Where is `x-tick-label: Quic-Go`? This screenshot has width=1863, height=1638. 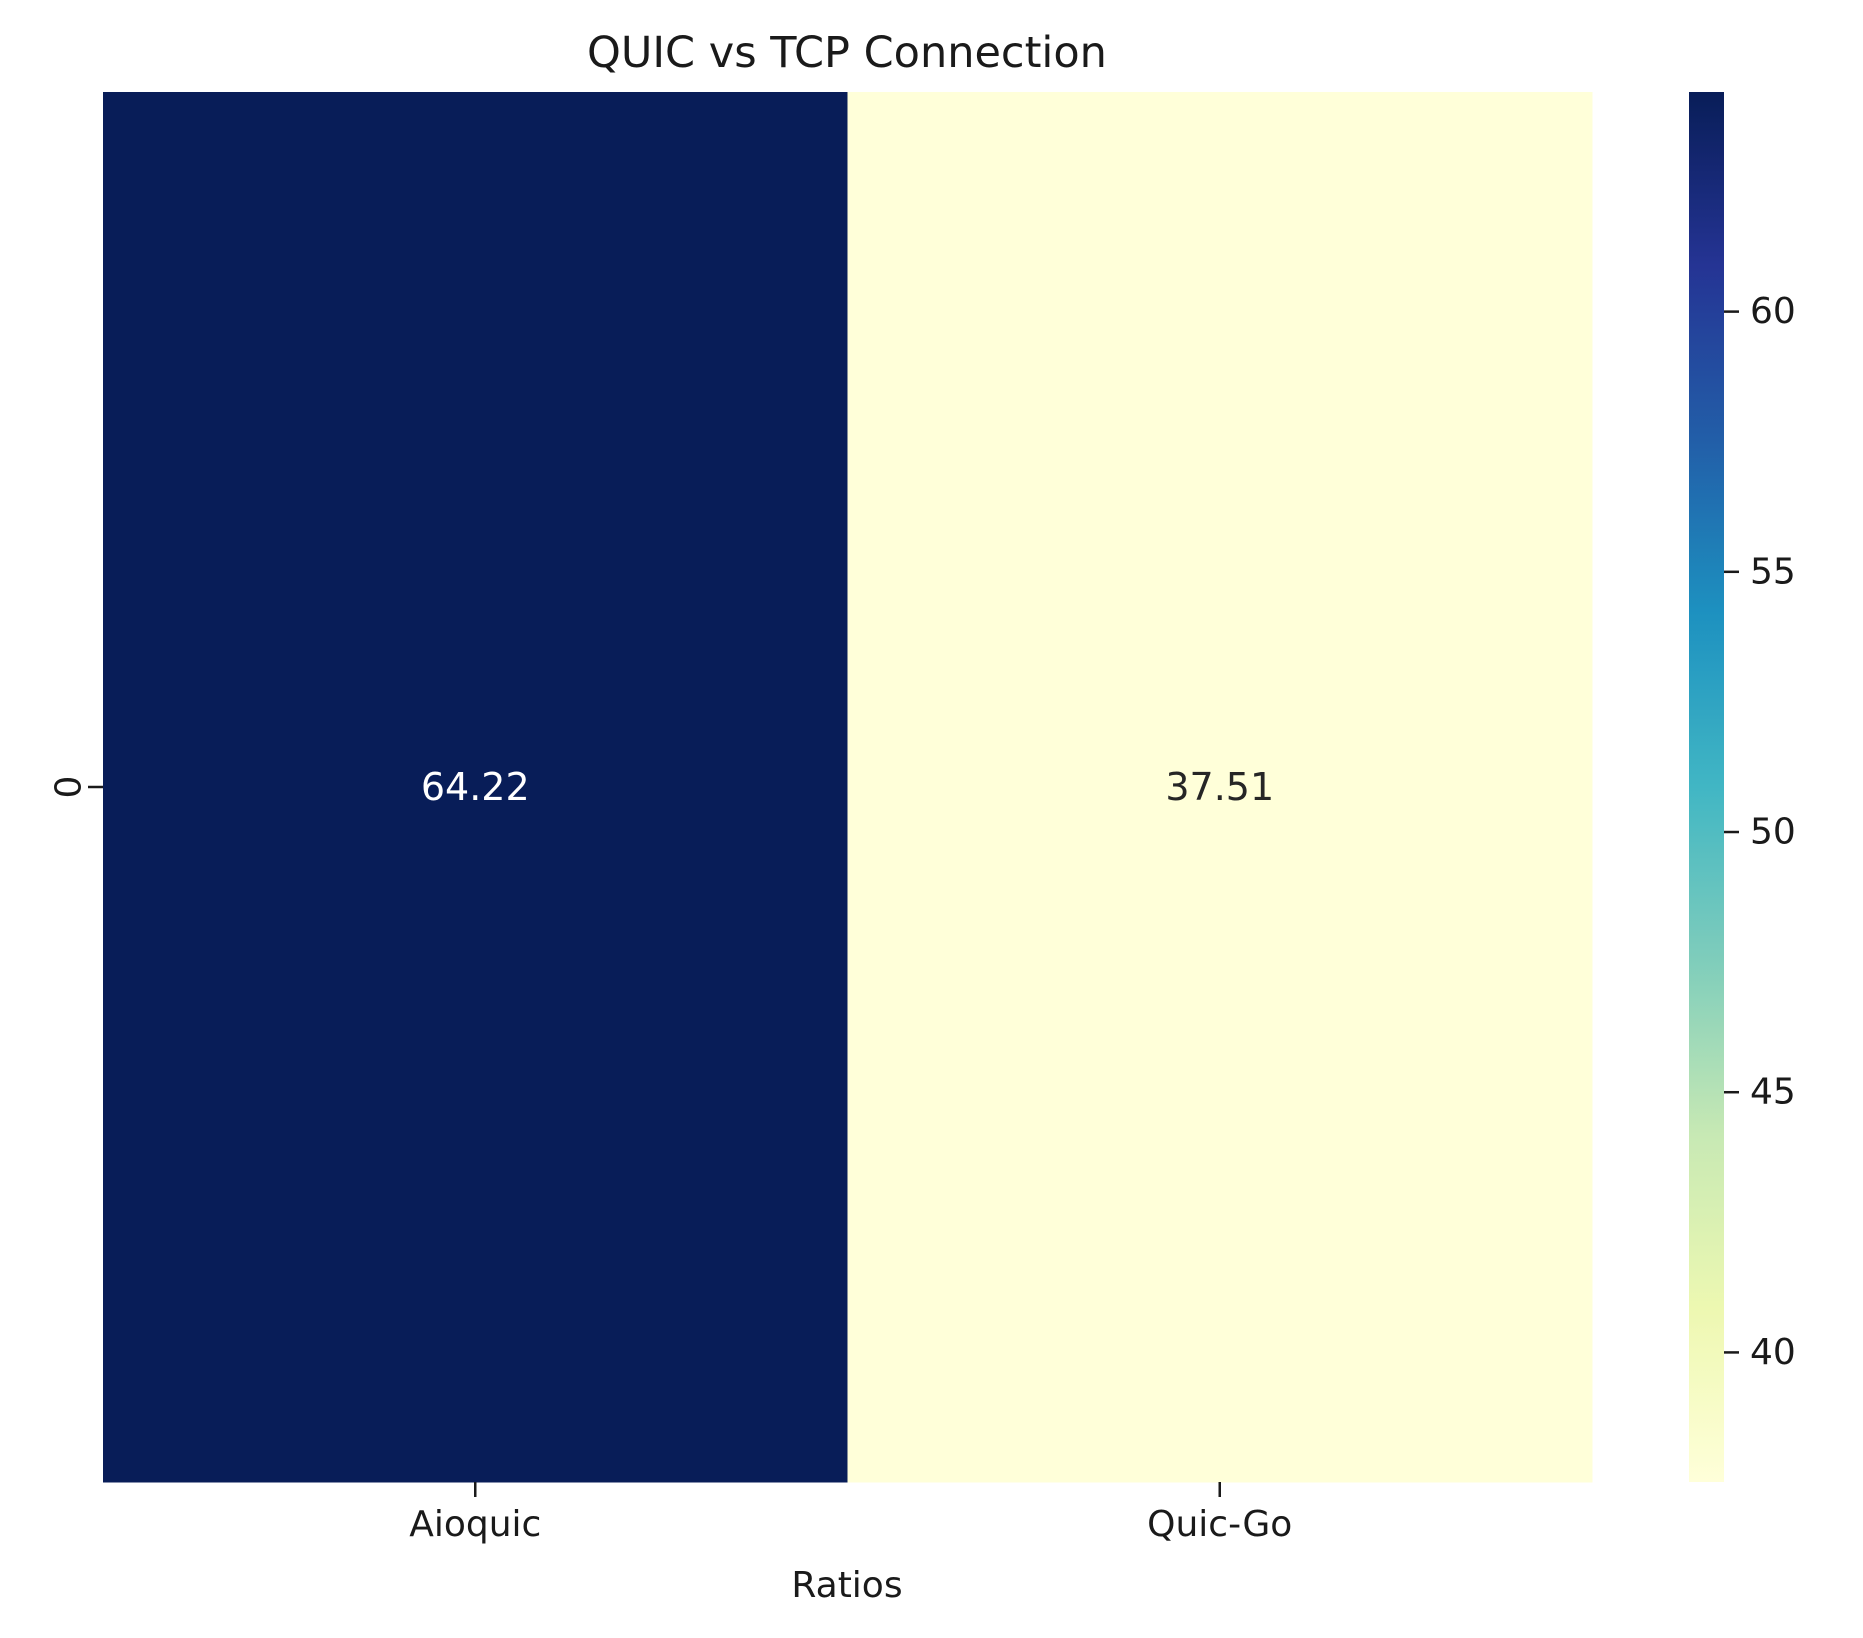
x-tick-label: Quic-Go is located at coordinates (1219, 1524).